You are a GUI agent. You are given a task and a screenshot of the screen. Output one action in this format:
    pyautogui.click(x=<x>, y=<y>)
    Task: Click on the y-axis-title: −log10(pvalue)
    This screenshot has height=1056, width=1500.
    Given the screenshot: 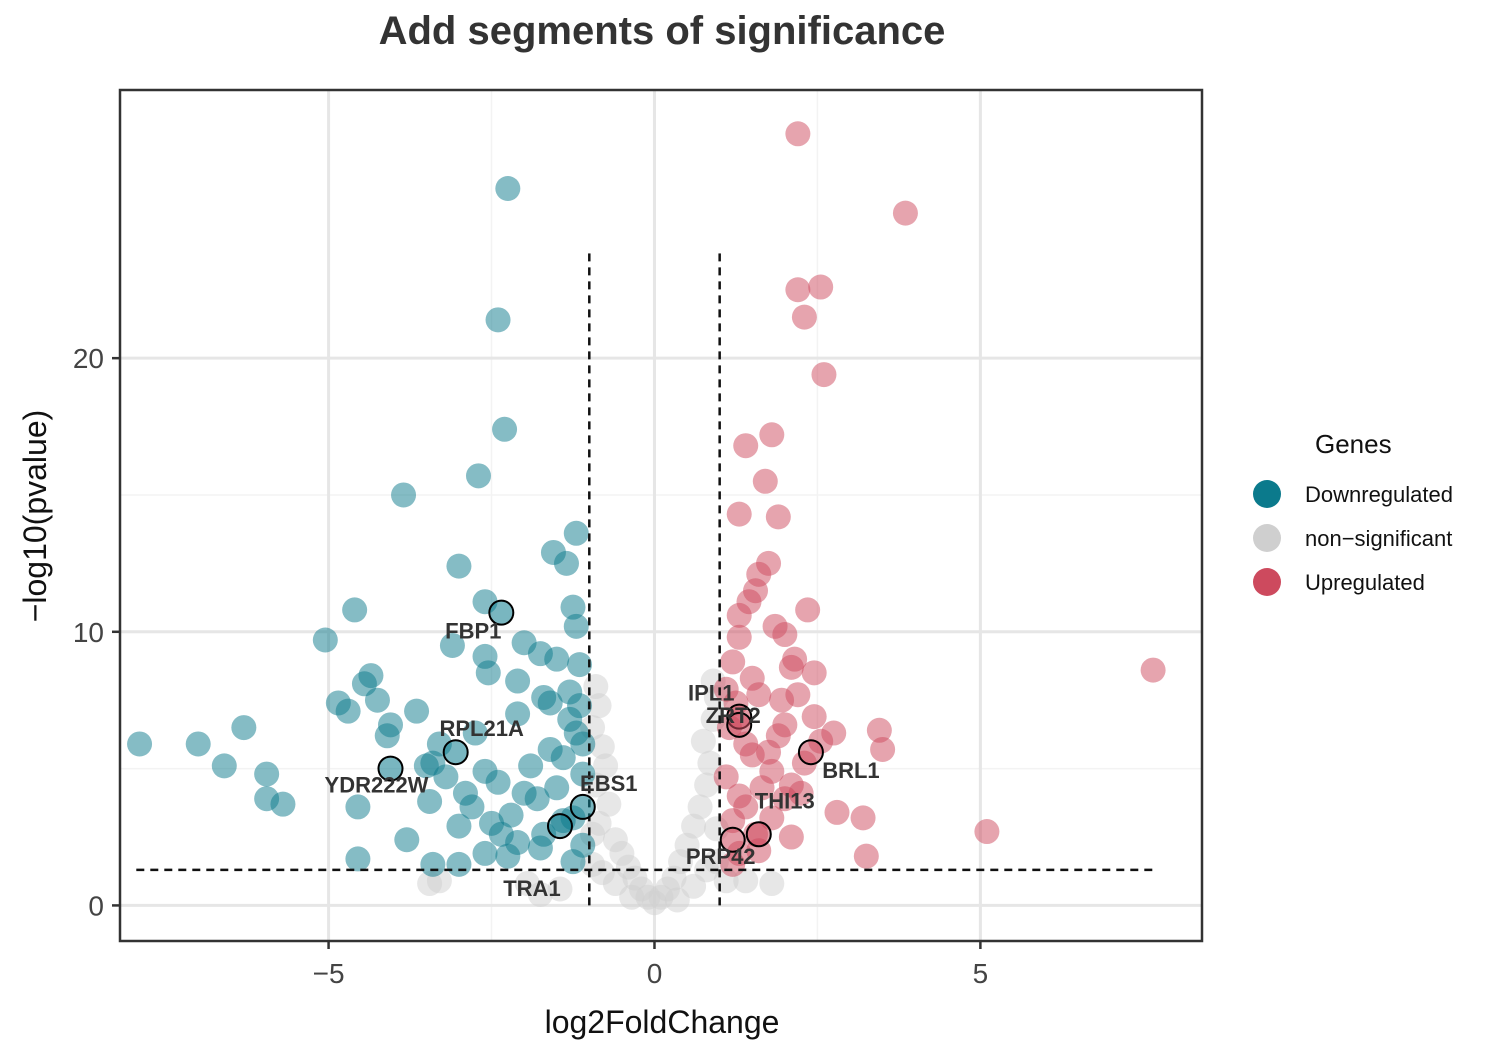 What is the action you would take?
    pyautogui.click(x=35, y=516)
    